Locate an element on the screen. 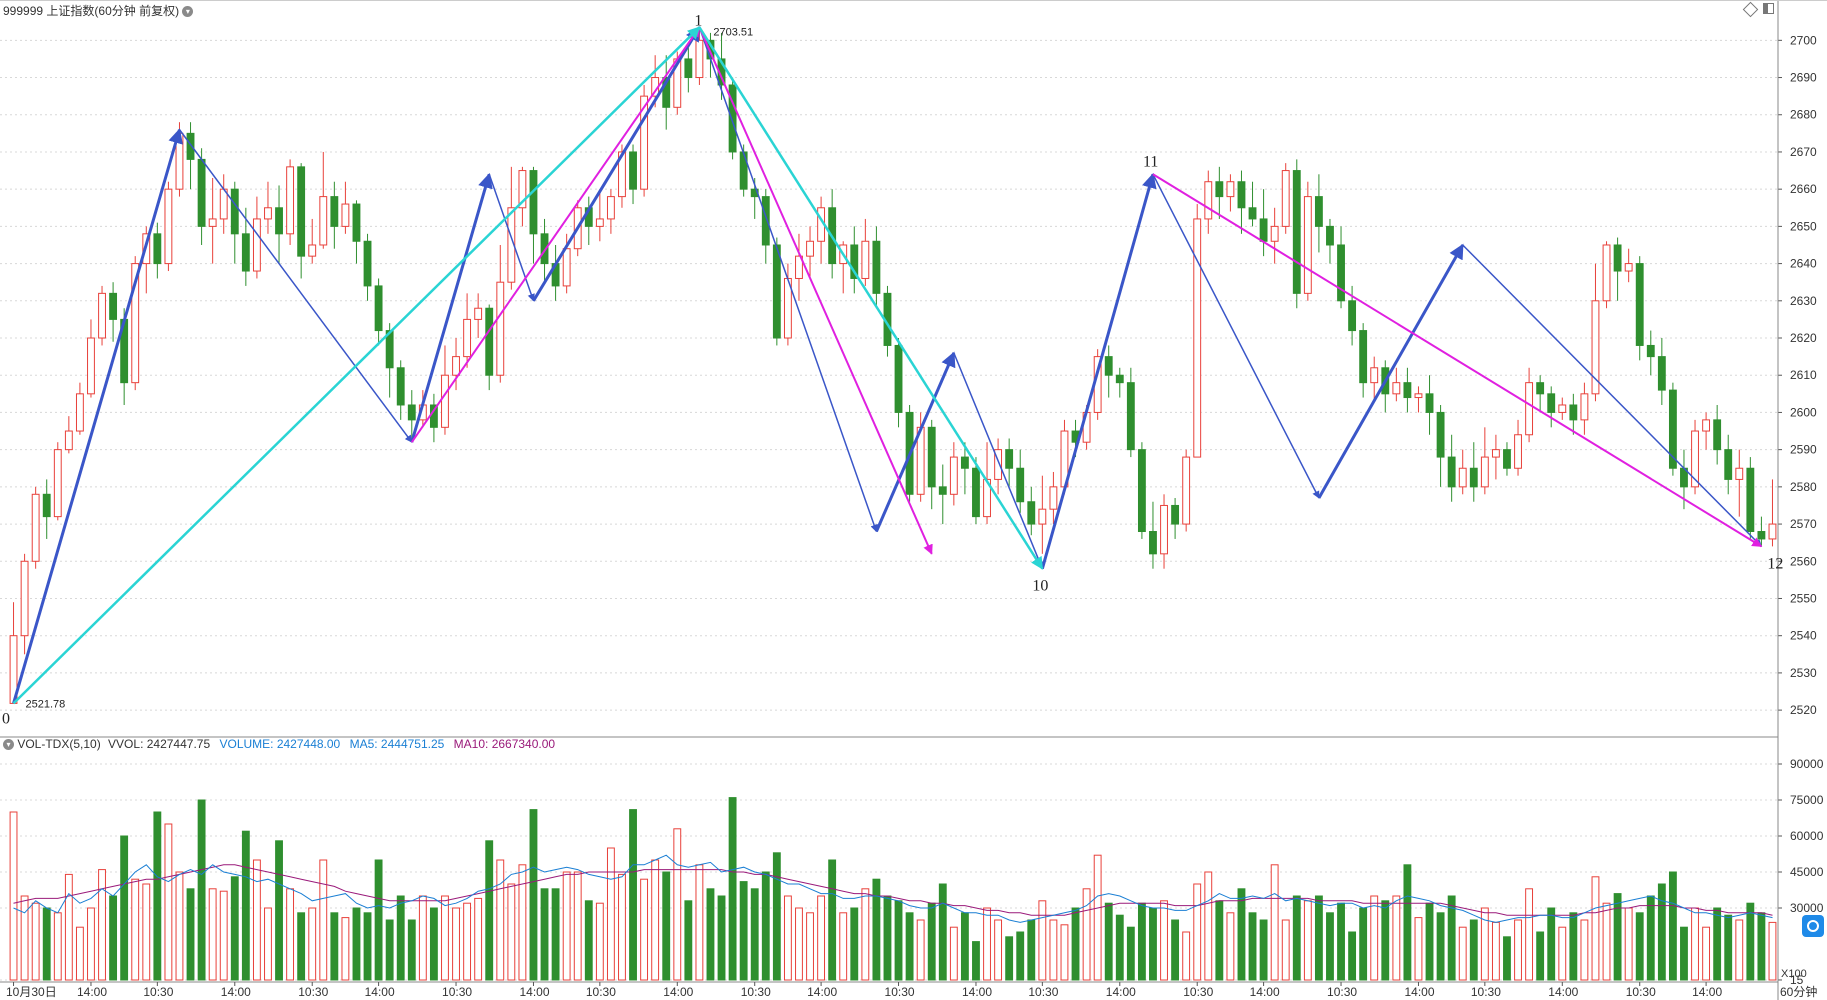 This screenshot has height=1000, width=1827. remote-assist-icon is located at coordinates (1813, 926).